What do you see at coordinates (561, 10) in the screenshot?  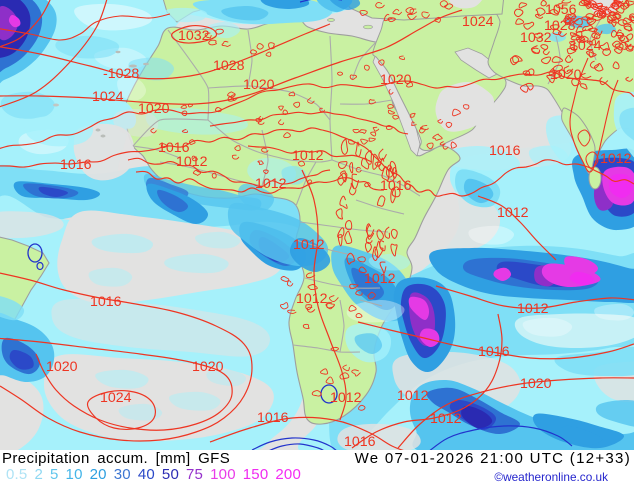 I see `svg-text: 1056` at bounding box center [561, 10].